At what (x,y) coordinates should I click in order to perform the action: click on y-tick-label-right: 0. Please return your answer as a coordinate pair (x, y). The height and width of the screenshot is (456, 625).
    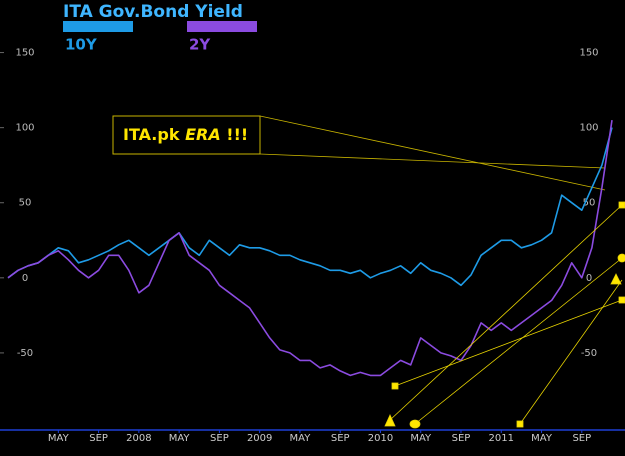
    Looking at the image, I should click on (589, 278).